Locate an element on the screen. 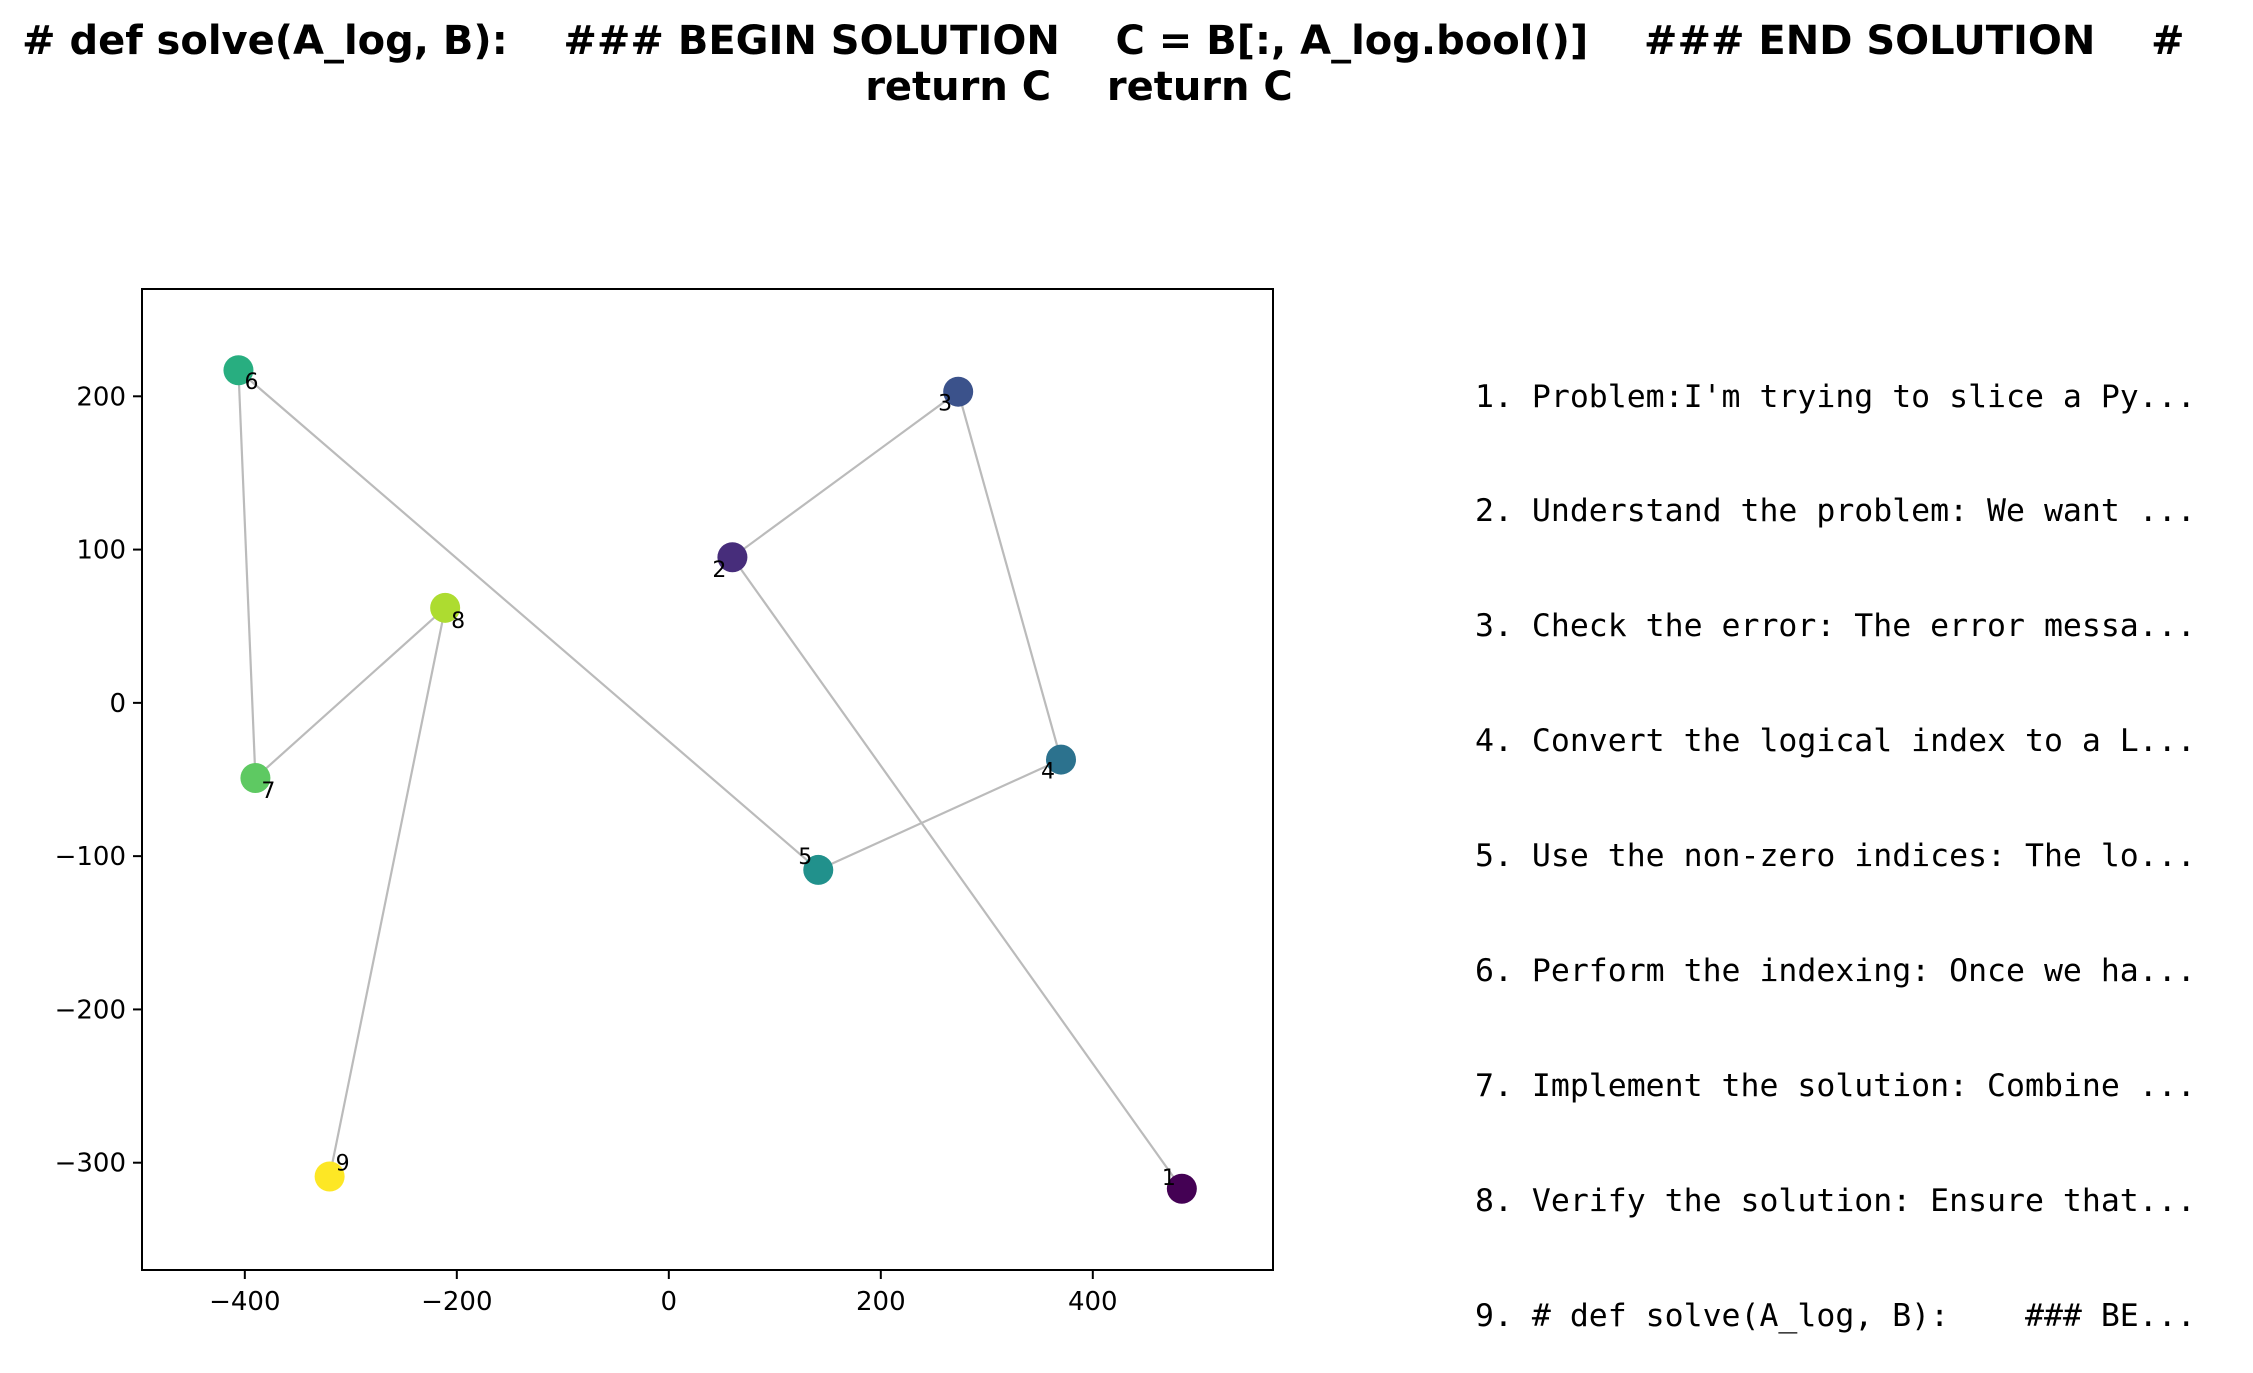 The height and width of the screenshot is (1373, 2253). x-axis: −400 −200 0 200 400 is located at coordinates (663, 1293).